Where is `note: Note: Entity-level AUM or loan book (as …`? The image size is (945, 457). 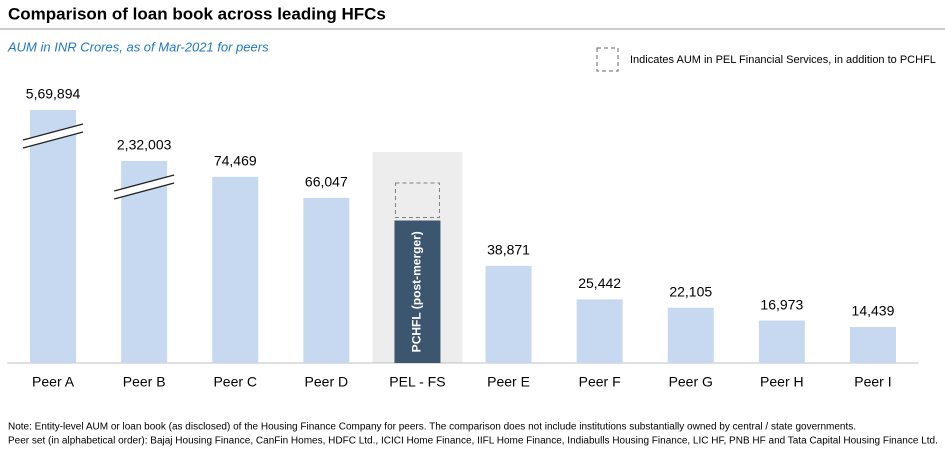 note: Note: Entity-level AUM or loan book (as … is located at coordinates (432, 427).